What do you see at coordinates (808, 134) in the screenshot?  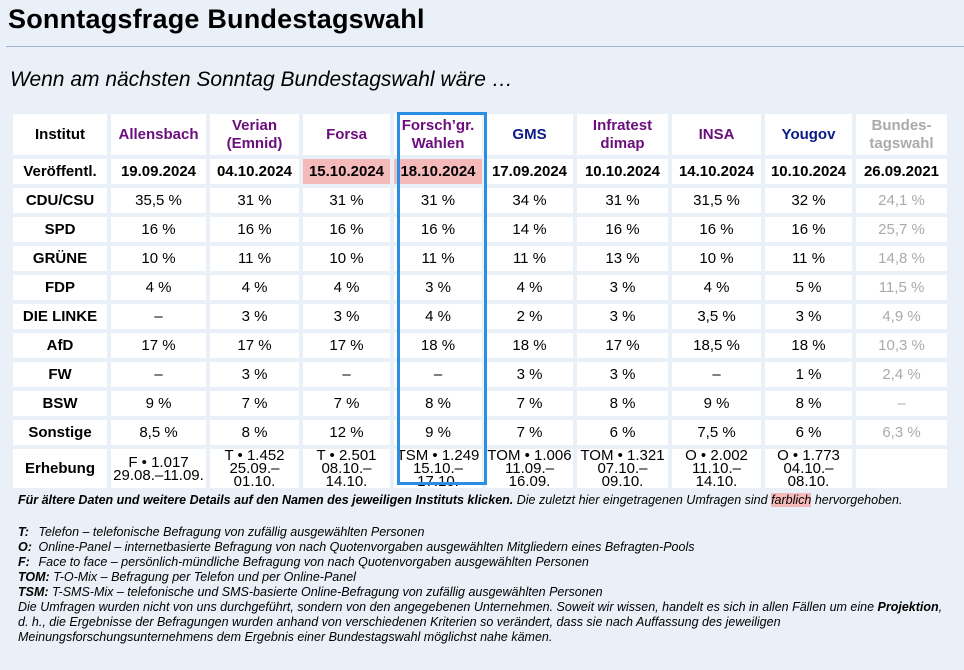 I see `institute-link-7: Yougov` at bounding box center [808, 134].